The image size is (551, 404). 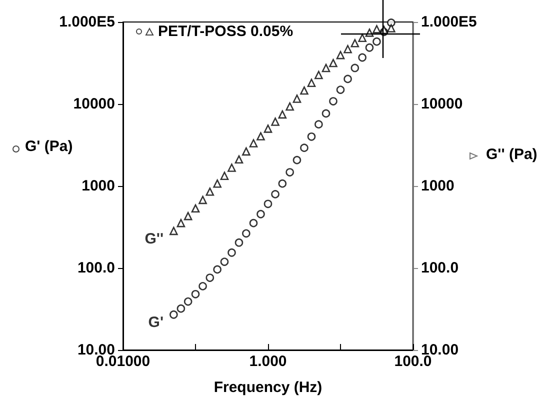 What do you see at coordinates (98, 186) in the screenshot?
I see `text: 1000` at bounding box center [98, 186].